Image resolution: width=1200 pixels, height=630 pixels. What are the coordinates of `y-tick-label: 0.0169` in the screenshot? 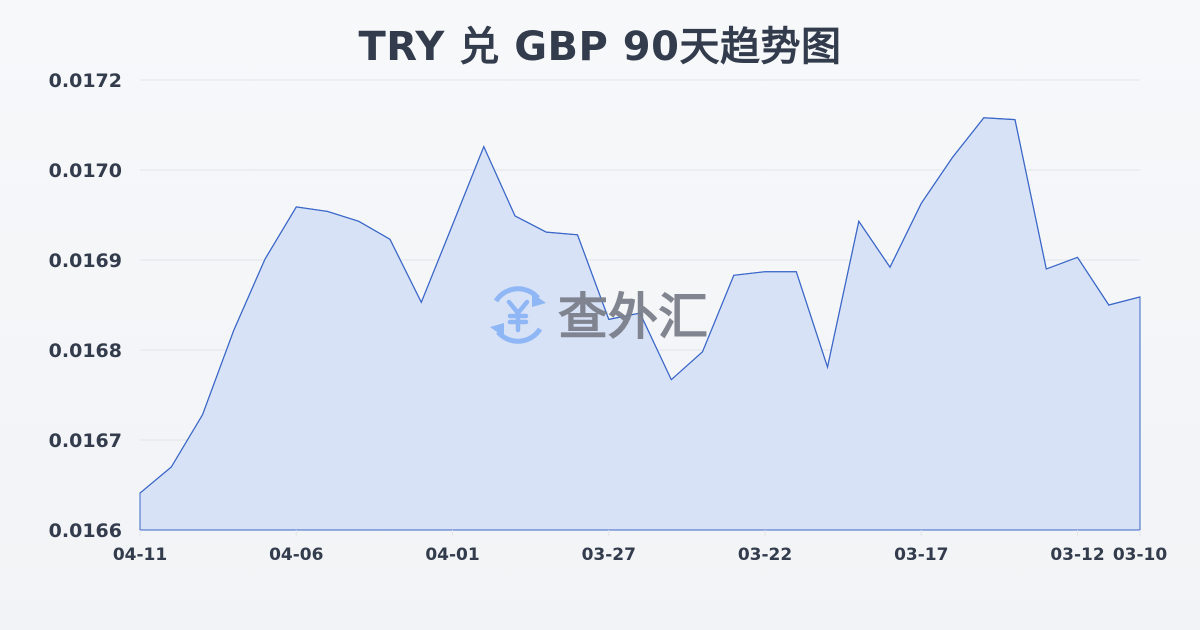 It's located at (85, 261).